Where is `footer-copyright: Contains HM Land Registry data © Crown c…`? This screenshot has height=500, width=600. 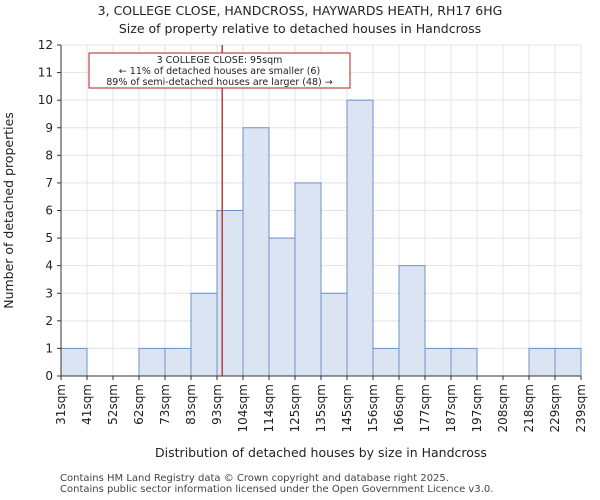 footer-copyright: Contains HM Land Registry data © Crown c… is located at coordinates (254, 478).